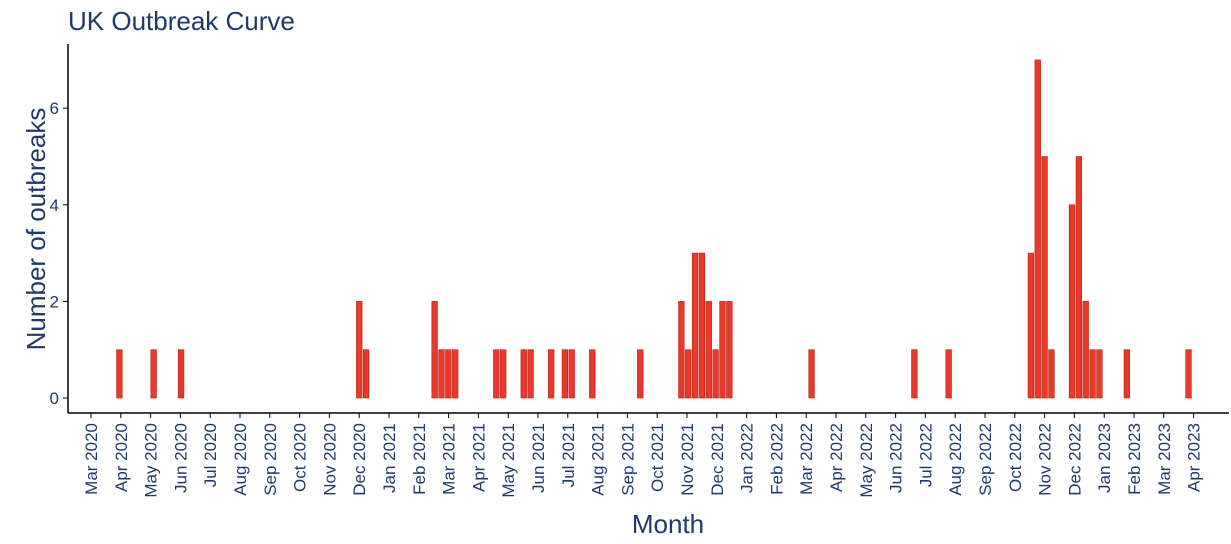  Describe the element at coordinates (449, 459) in the screenshot. I see `x-tick-label: Mar 2021` at that location.